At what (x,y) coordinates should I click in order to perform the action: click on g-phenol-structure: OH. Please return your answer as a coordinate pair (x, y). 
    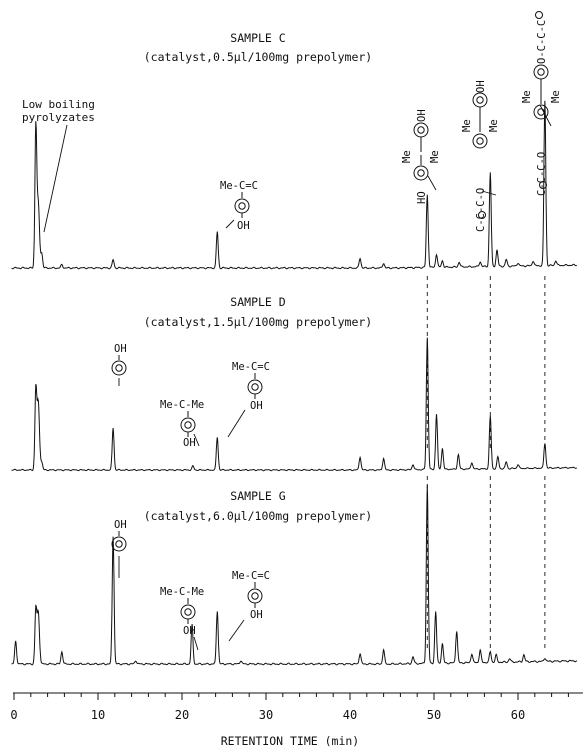
    Looking at the image, I should click on (119, 535).